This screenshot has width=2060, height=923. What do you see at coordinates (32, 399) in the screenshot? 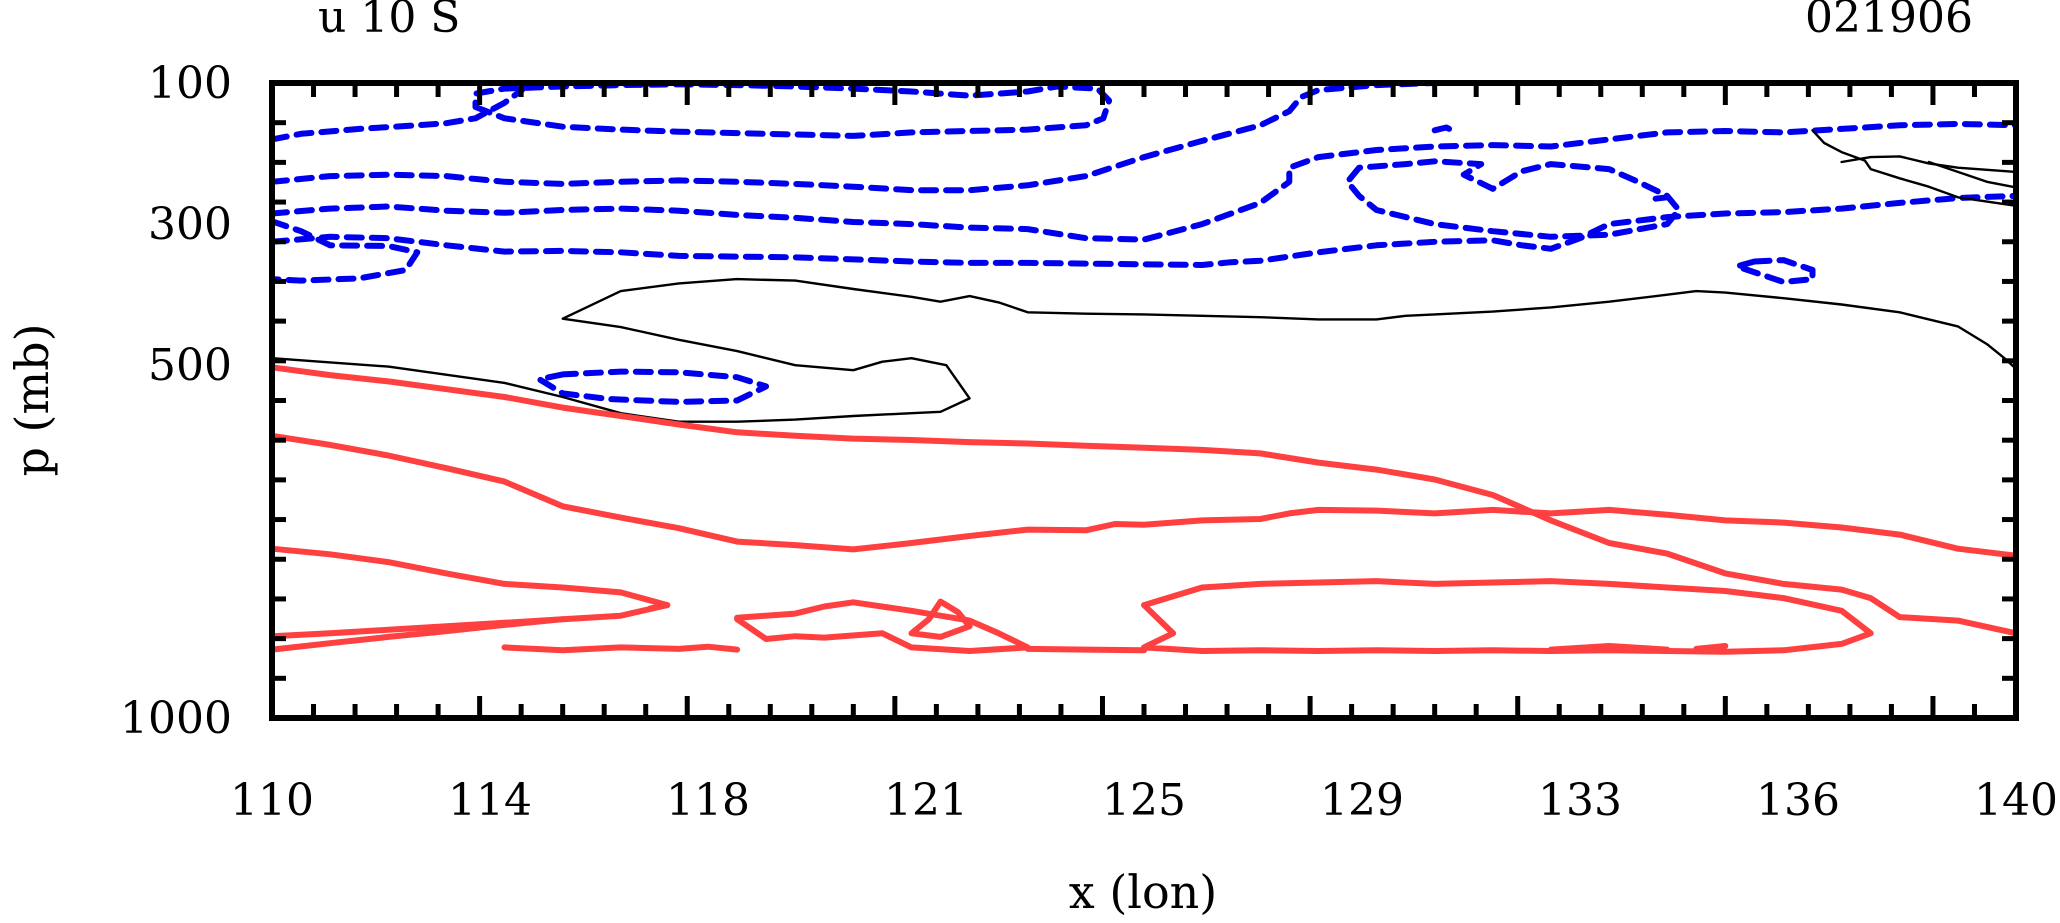
I see `y-axis-label: p (mb)` at bounding box center [32, 399].